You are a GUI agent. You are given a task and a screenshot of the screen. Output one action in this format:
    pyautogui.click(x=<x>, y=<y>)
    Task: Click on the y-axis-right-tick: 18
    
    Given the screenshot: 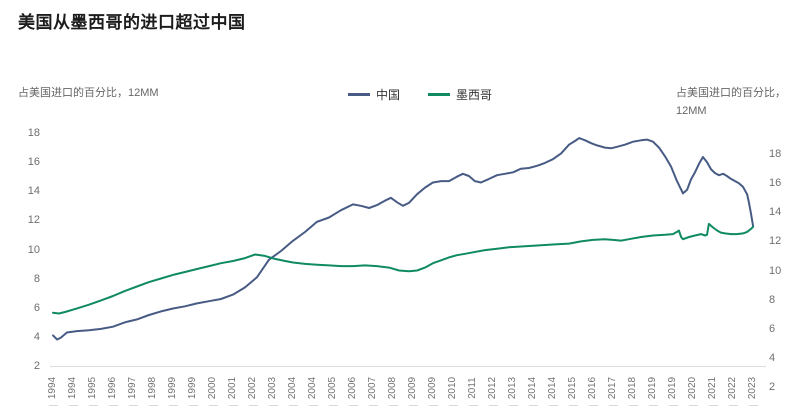 What is the action you would take?
    pyautogui.click(x=775, y=154)
    